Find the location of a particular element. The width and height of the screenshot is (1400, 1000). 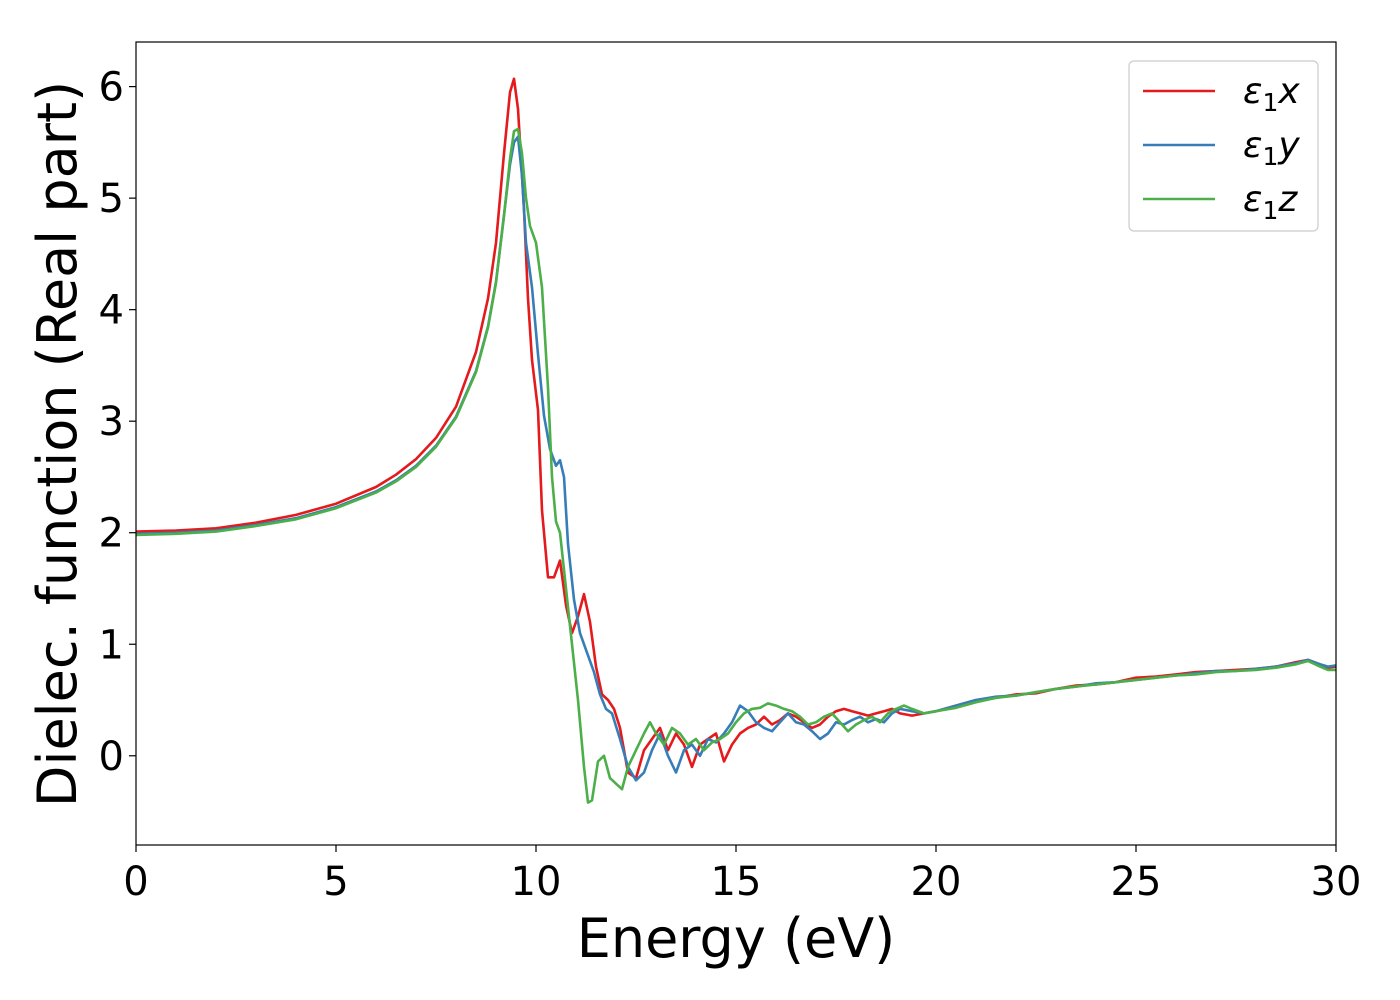

x-tick-label: 25 is located at coordinates (1136, 882).